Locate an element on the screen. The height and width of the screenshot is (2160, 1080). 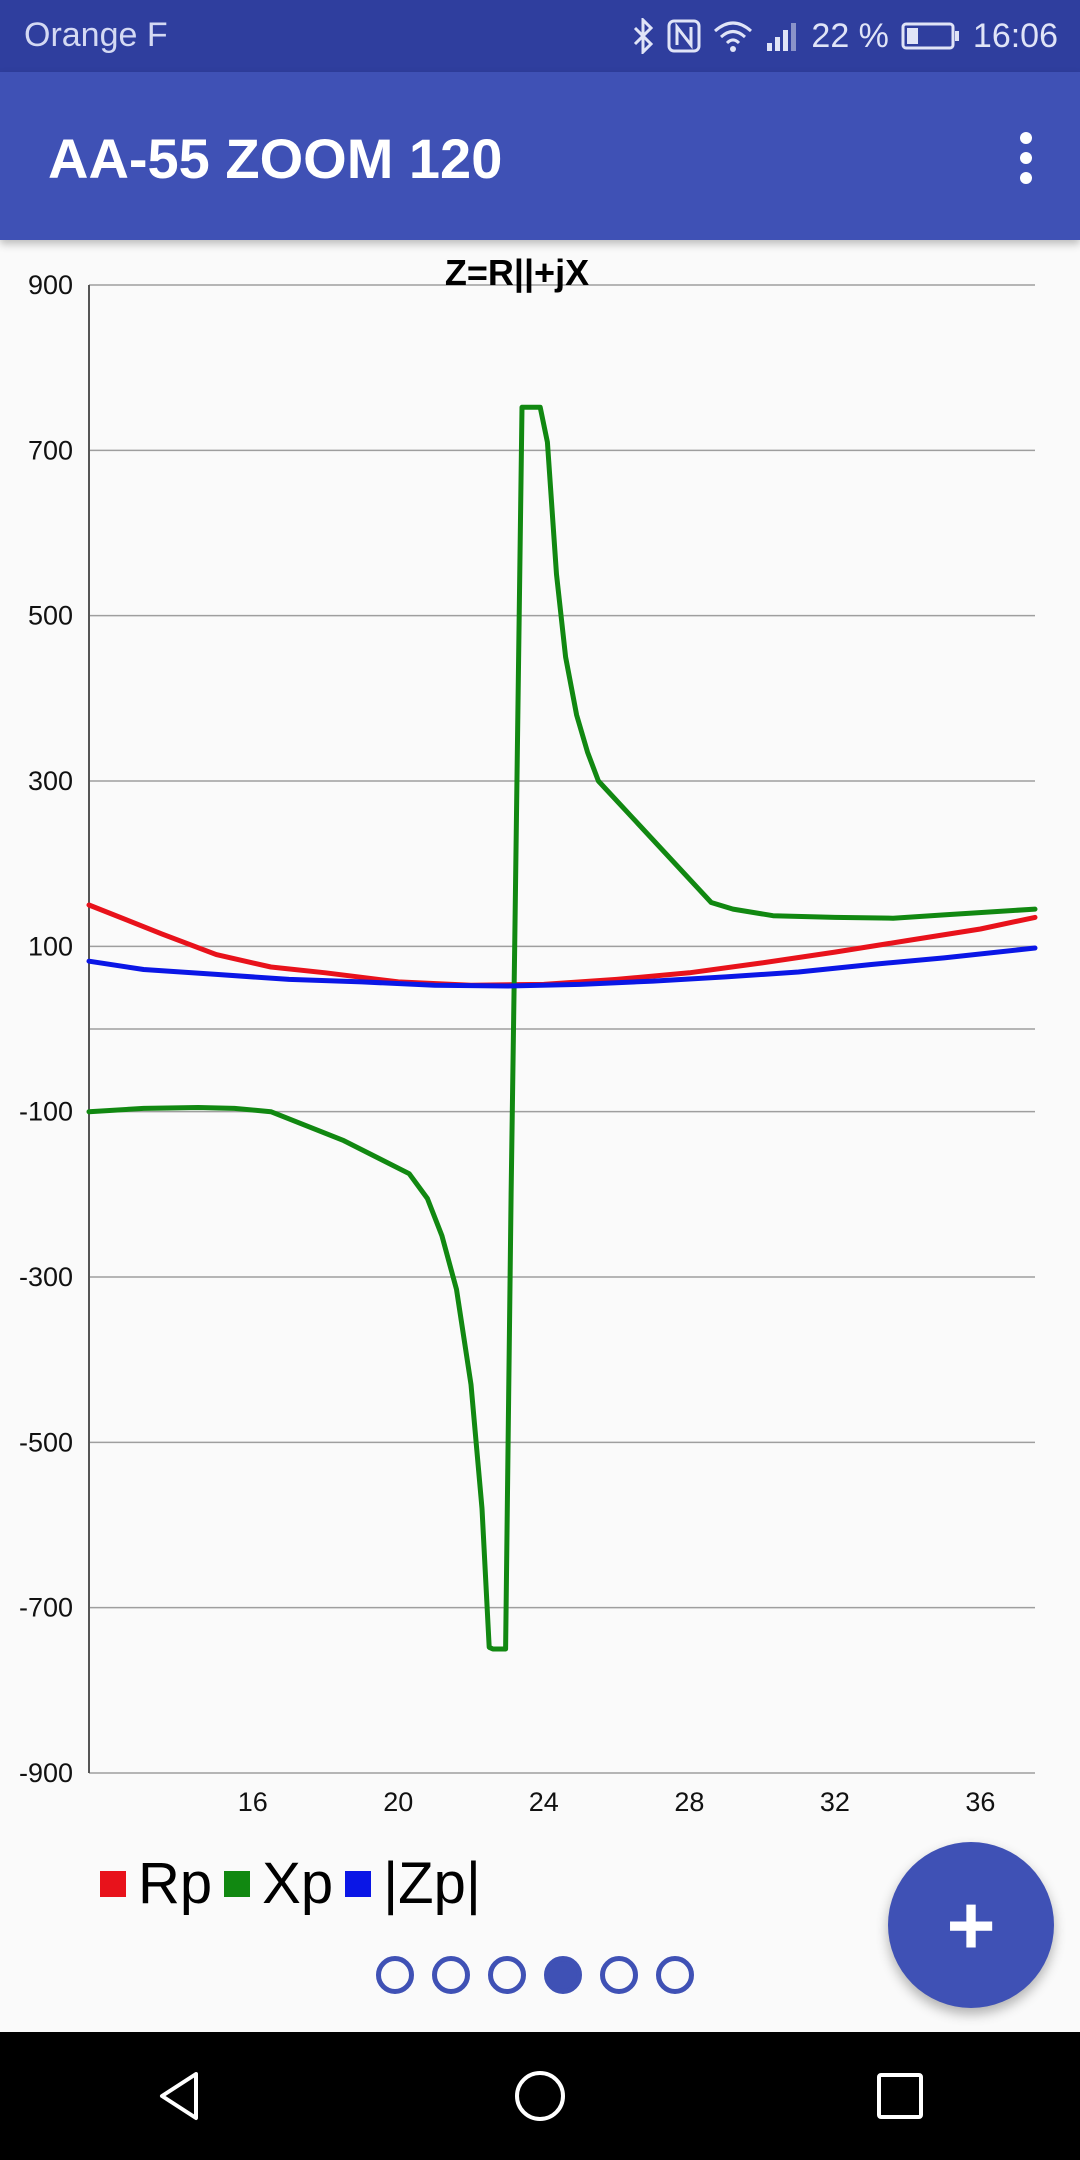
y-tick-label: 100 is located at coordinates (50, 946).